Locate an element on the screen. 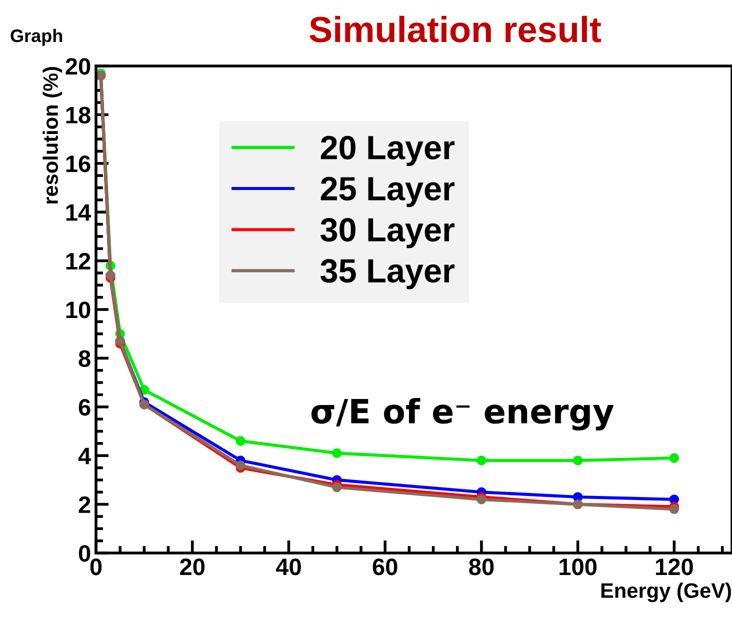  y-tick-label: 4 is located at coordinates (85, 456).